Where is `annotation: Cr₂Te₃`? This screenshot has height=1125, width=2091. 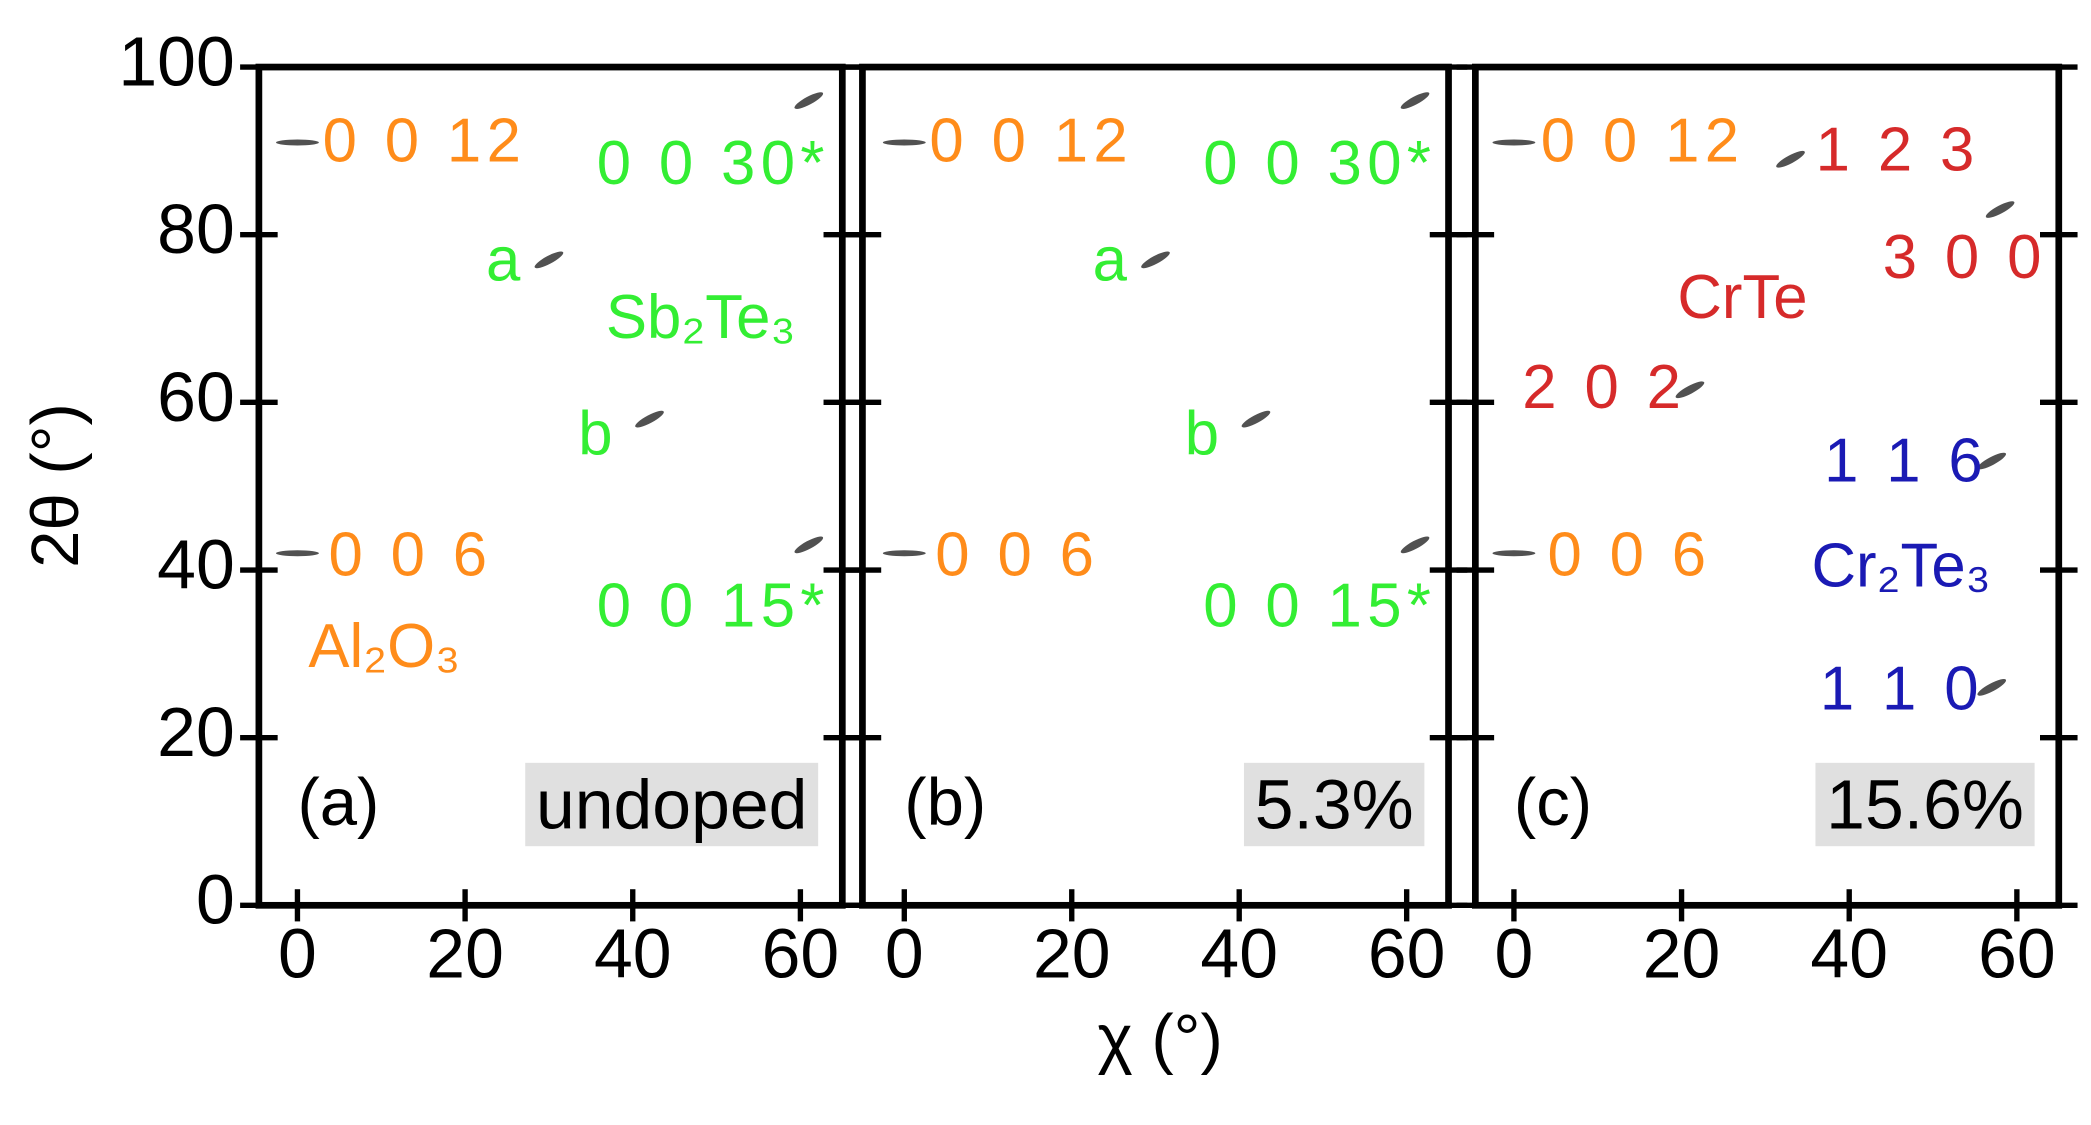
annotation: Cr₂Te₃ is located at coordinates (1900, 565).